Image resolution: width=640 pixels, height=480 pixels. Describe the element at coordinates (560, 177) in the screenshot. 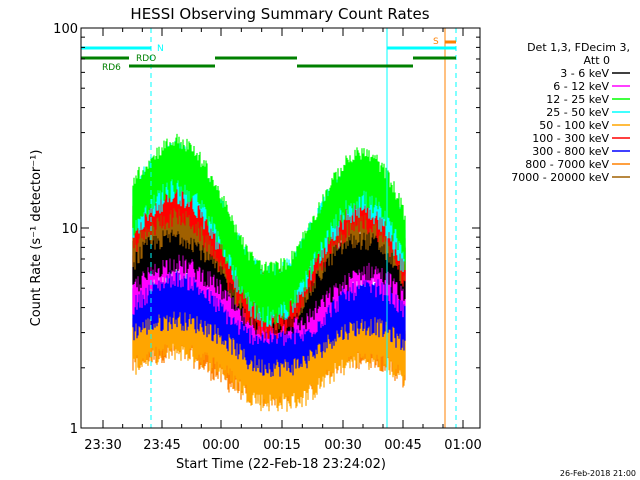

I see `legend-label: 7000 - 20000 keV` at that location.